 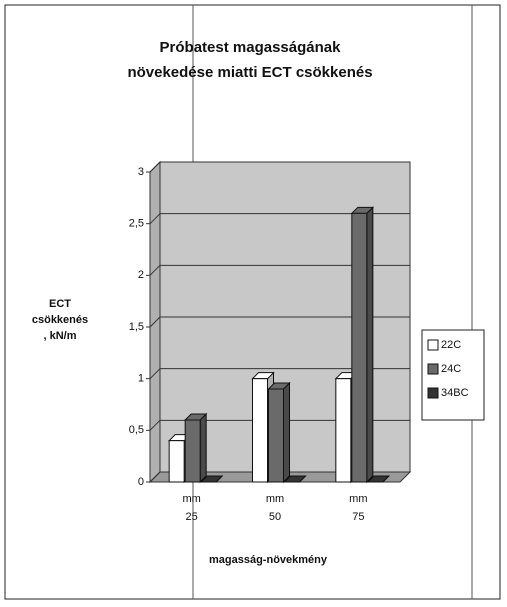 What do you see at coordinates (136, 224) in the screenshot?
I see `y-tick-label: 2,5` at bounding box center [136, 224].